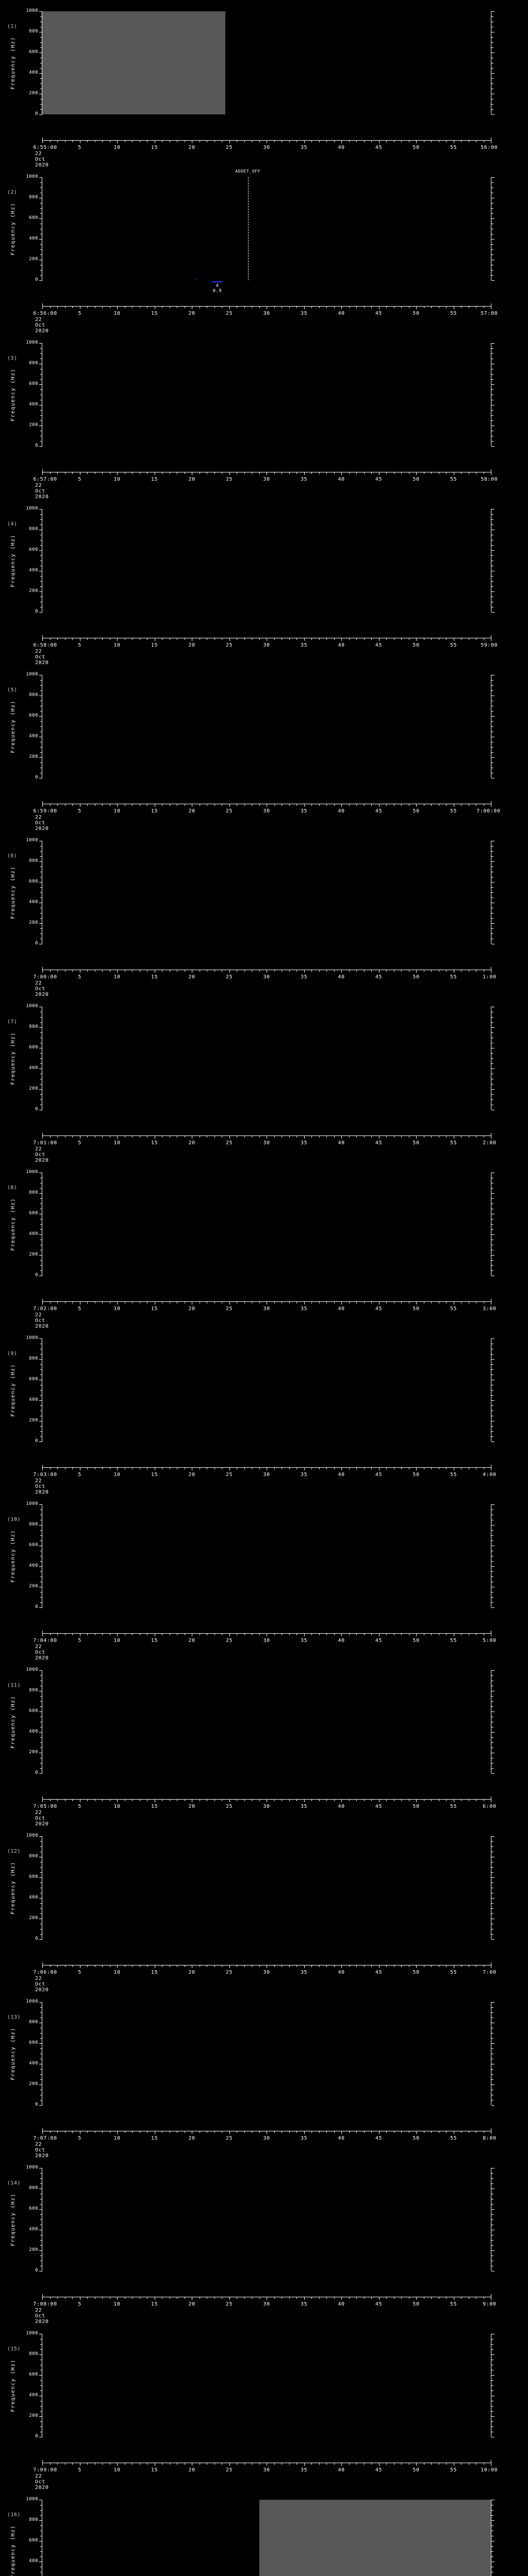  What do you see at coordinates (154, 1475) in the screenshot?
I see `x-tick-label: 15` at bounding box center [154, 1475].